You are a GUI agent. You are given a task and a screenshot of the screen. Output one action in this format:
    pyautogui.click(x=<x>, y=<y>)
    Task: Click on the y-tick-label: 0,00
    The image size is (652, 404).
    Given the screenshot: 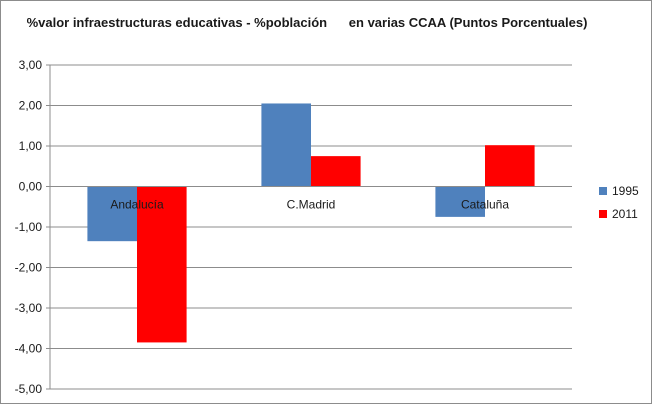 What is the action you would take?
    pyautogui.click(x=31, y=187)
    